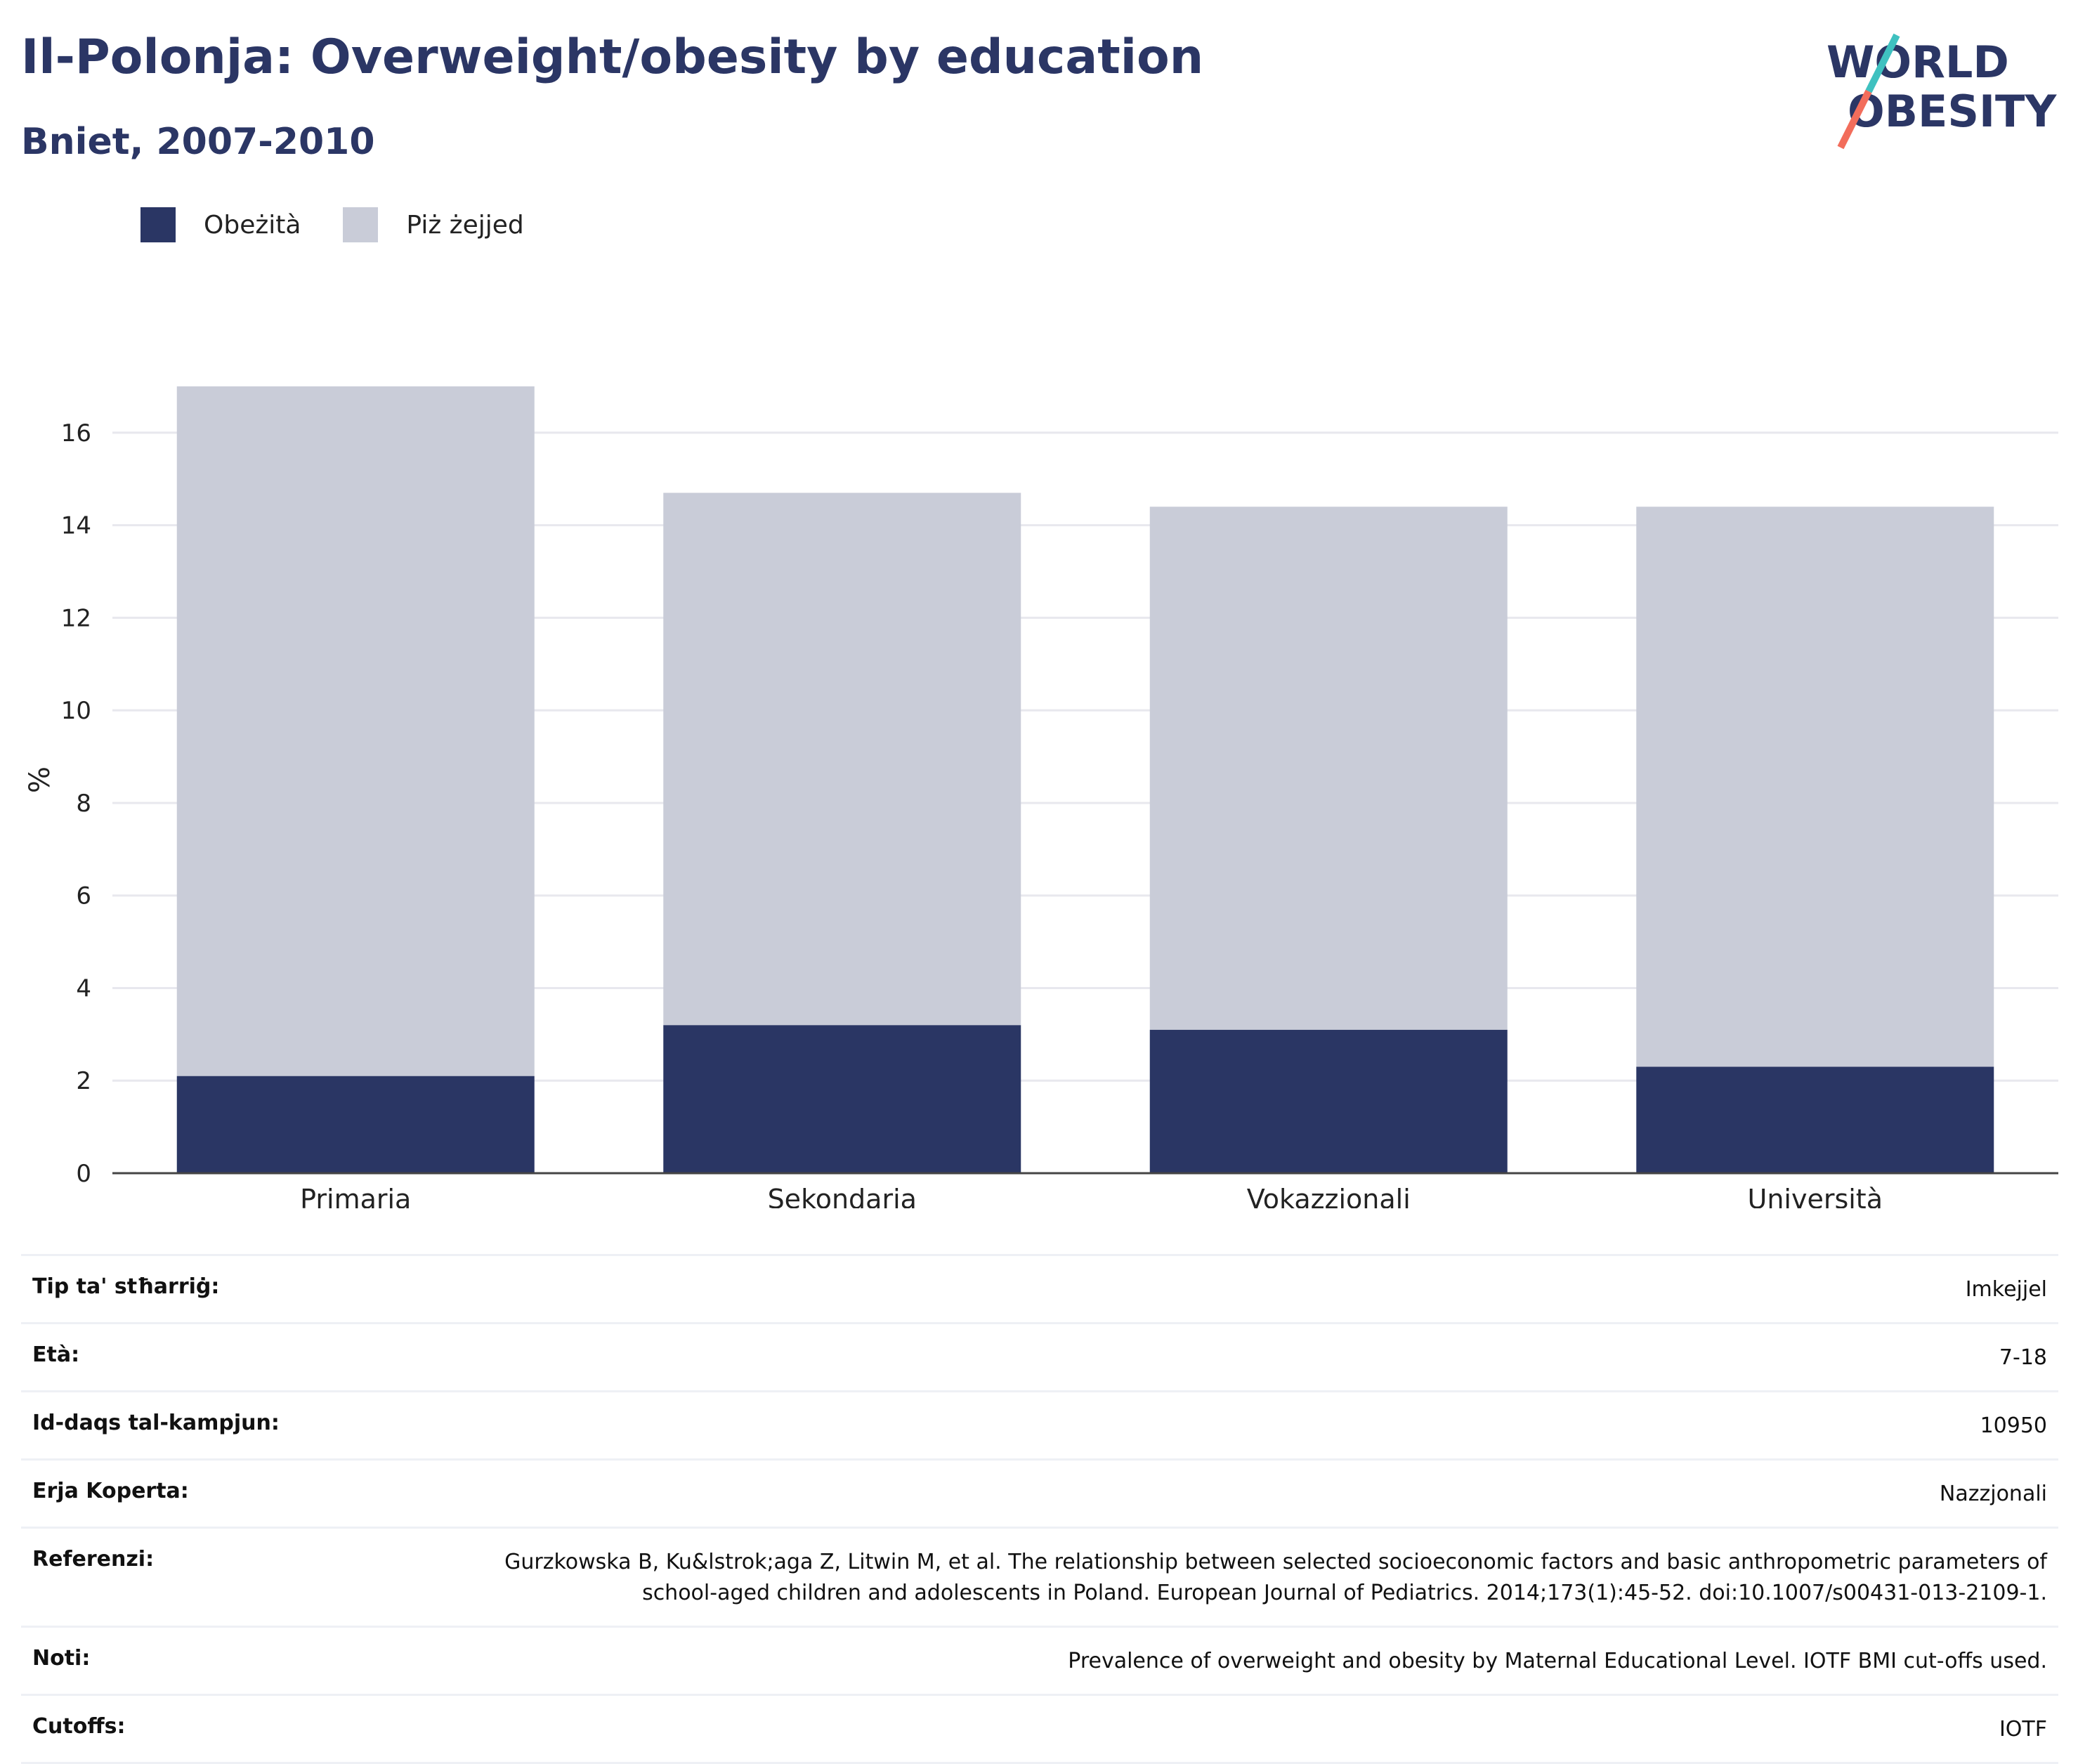 The width and height of the screenshot is (2078, 1764). What do you see at coordinates (1815, 1196) in the screenshot?
I see `x-category-label: Università` at bounding box center [1815, 1196].